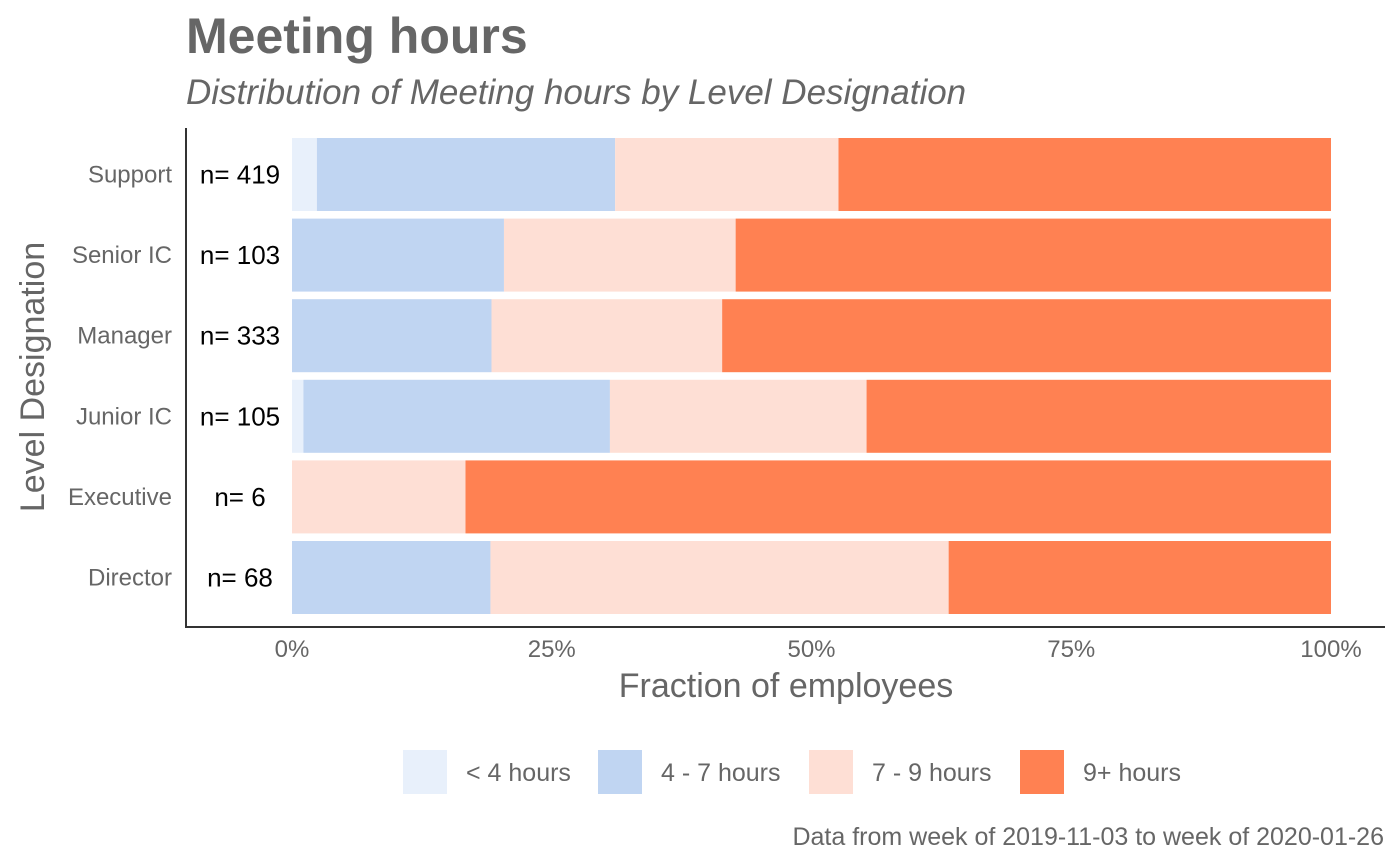  I want to click on n-label: n= 333, so click(240, 336).